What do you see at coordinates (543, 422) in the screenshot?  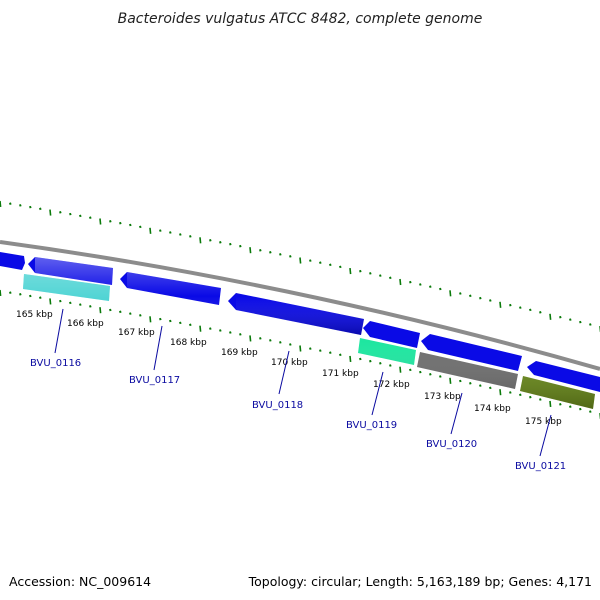 I see `kbp-label: 175 kbp` at bounding box center [543, 422].